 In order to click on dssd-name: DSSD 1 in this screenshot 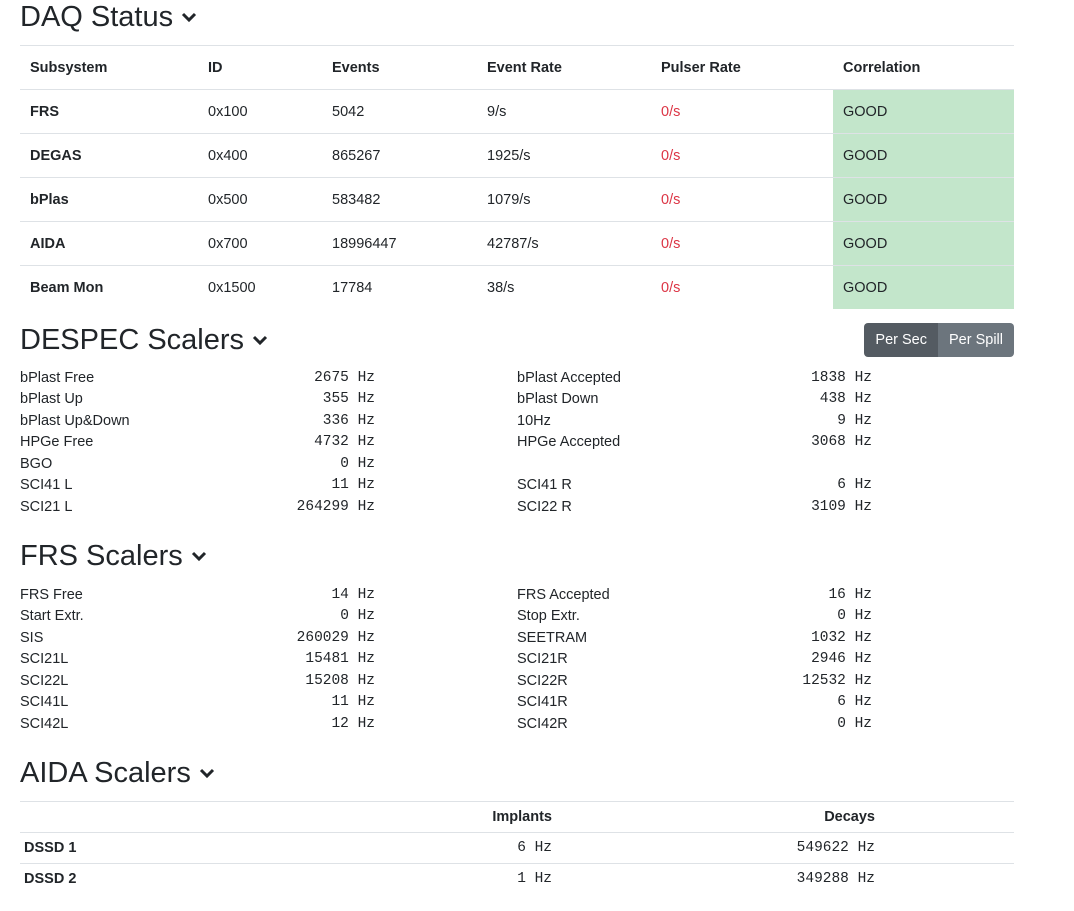, I will do `click(114, 848)`.